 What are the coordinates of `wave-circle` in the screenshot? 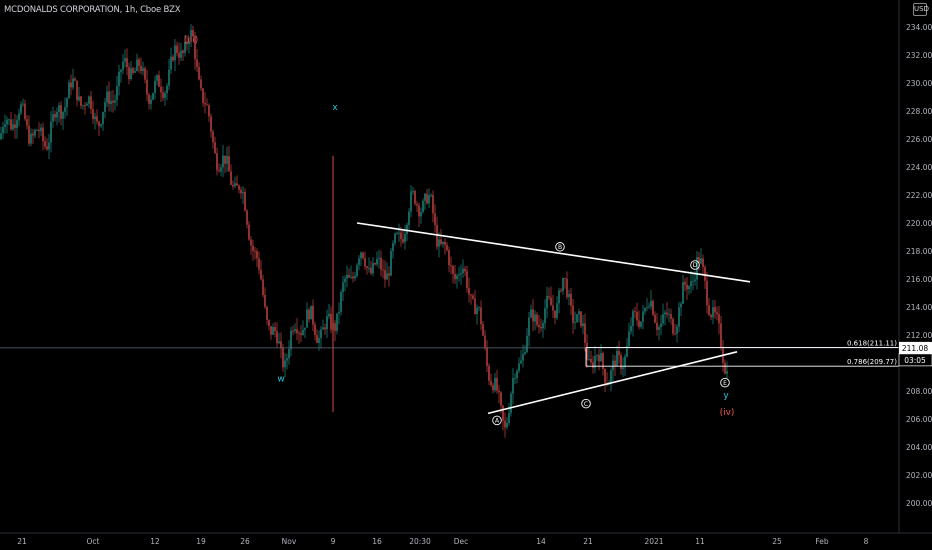 It's located at (725, 382).